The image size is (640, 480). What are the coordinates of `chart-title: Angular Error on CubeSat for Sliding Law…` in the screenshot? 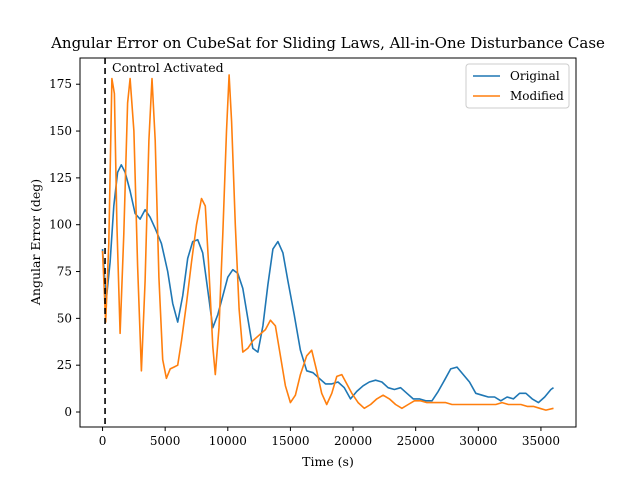 It's located at (327, 43).